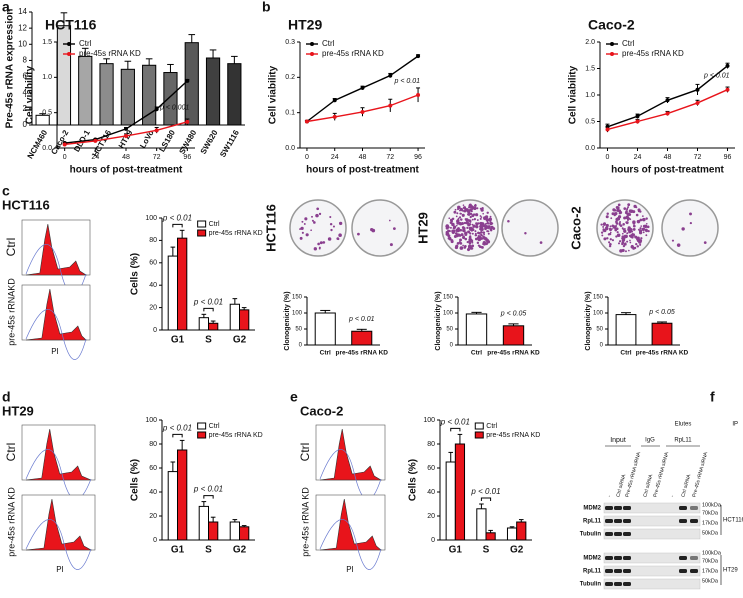 The width and height of the screenshot is (743, 598). What do you see at coordinates (167, 140) in the screenshot?
I see `x-tick-label: LS180` at bounding box center [167, 140].